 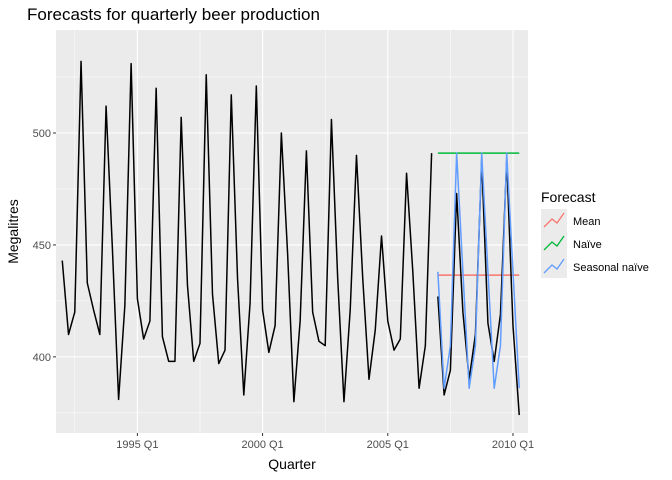 What do you see at coordinates (13, 231) in the screenshot?
I see `y-axis-title: Megalitres` at bounding box center [13, 231].